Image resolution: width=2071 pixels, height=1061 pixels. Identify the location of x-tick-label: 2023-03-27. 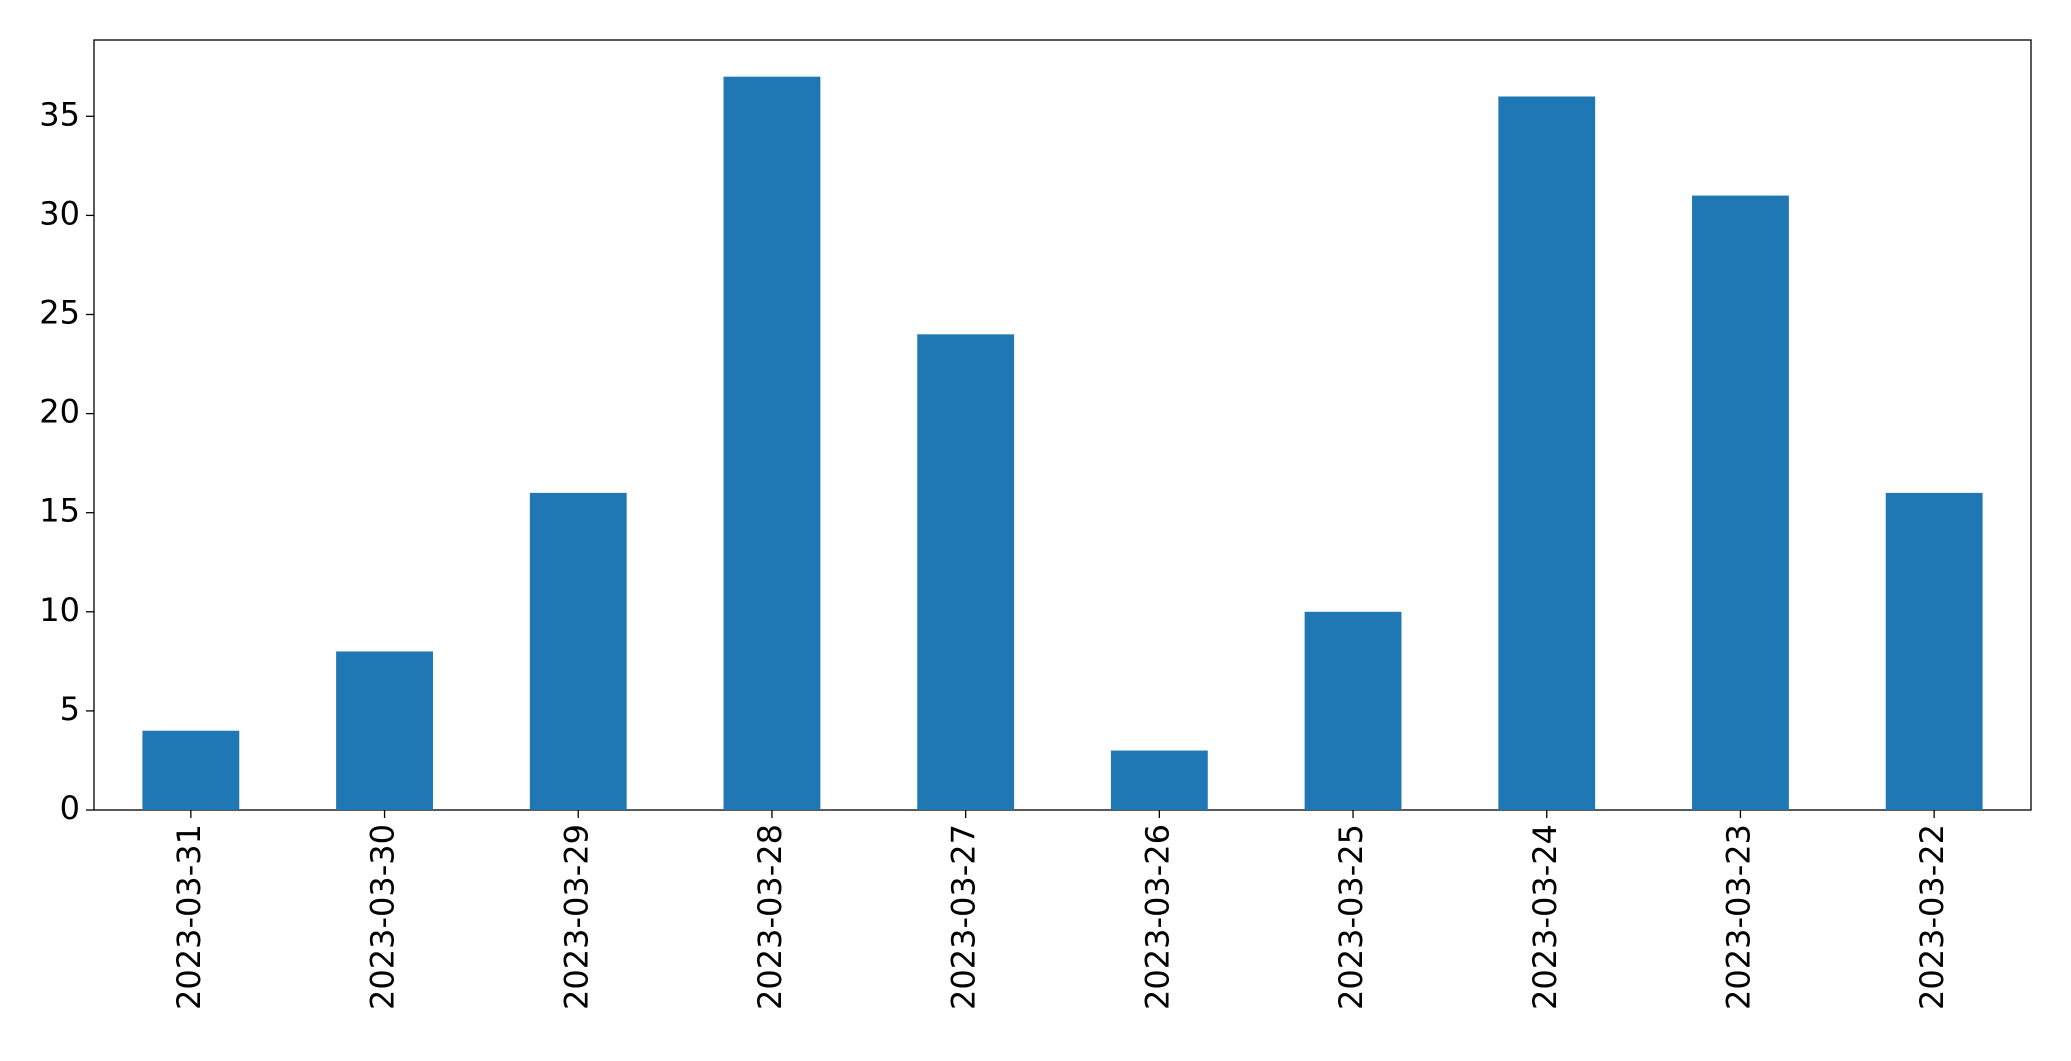
(964, 917).